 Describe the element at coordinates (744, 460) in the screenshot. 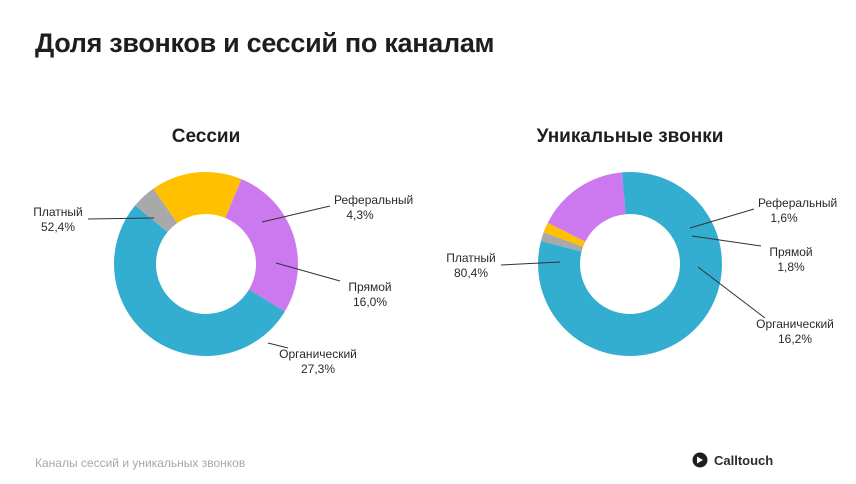

I see `brand-name: Calltouch` at that location.